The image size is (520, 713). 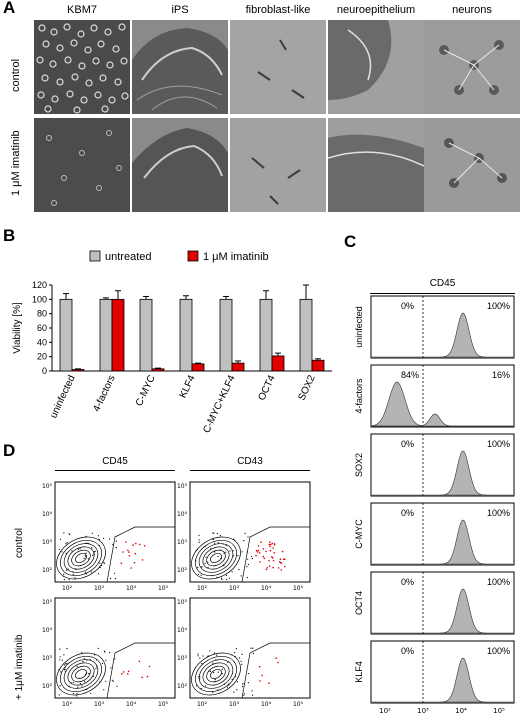 I want to click on histogram-label: 4-factors, so click(x=359, y=396).